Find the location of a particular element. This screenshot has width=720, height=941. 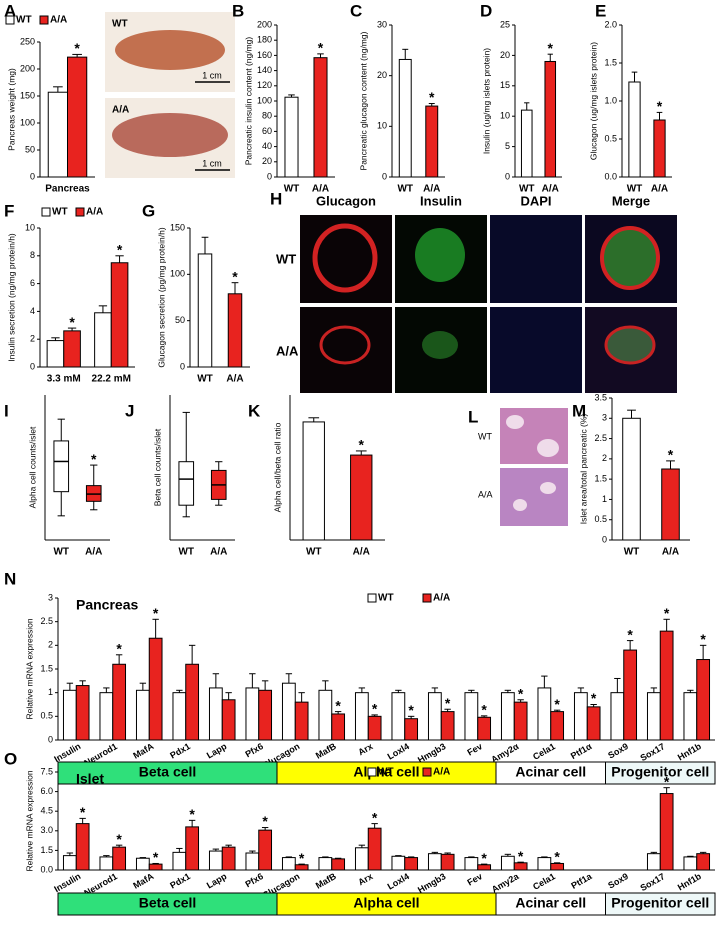

y-tick-label: 250 is located at coordinates (27, 41).